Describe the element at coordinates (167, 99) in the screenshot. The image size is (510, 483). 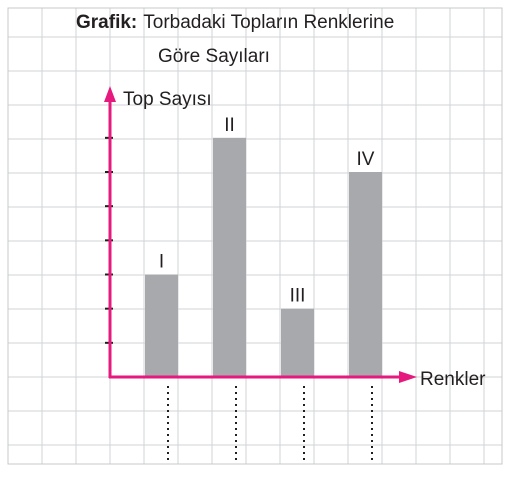
I see `y-axis-label: Top Sayısı` at that location.